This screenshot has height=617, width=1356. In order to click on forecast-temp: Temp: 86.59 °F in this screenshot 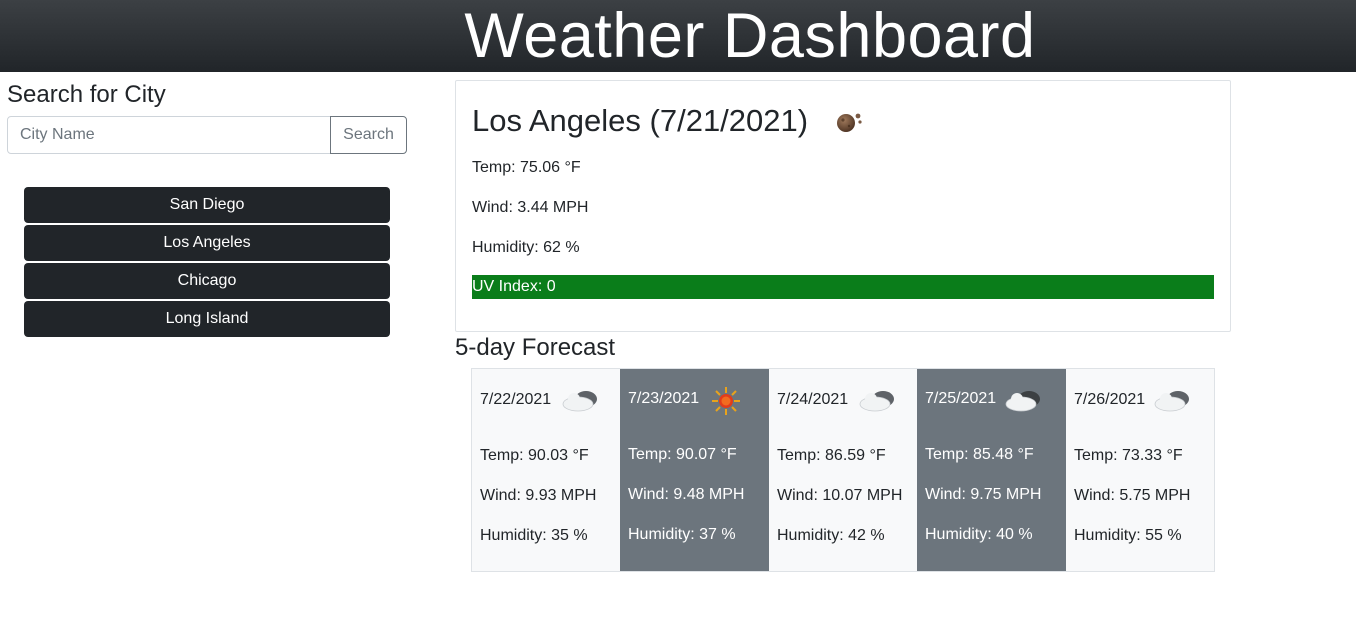, I will do `click(831, 455)`.